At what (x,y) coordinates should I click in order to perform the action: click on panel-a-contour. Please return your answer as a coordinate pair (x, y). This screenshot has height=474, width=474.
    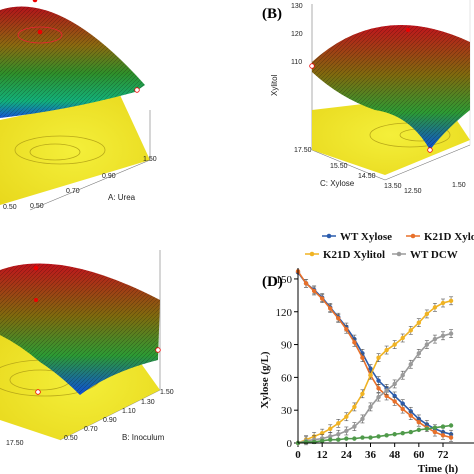
    Looking at the image, I should click on (60, 150).